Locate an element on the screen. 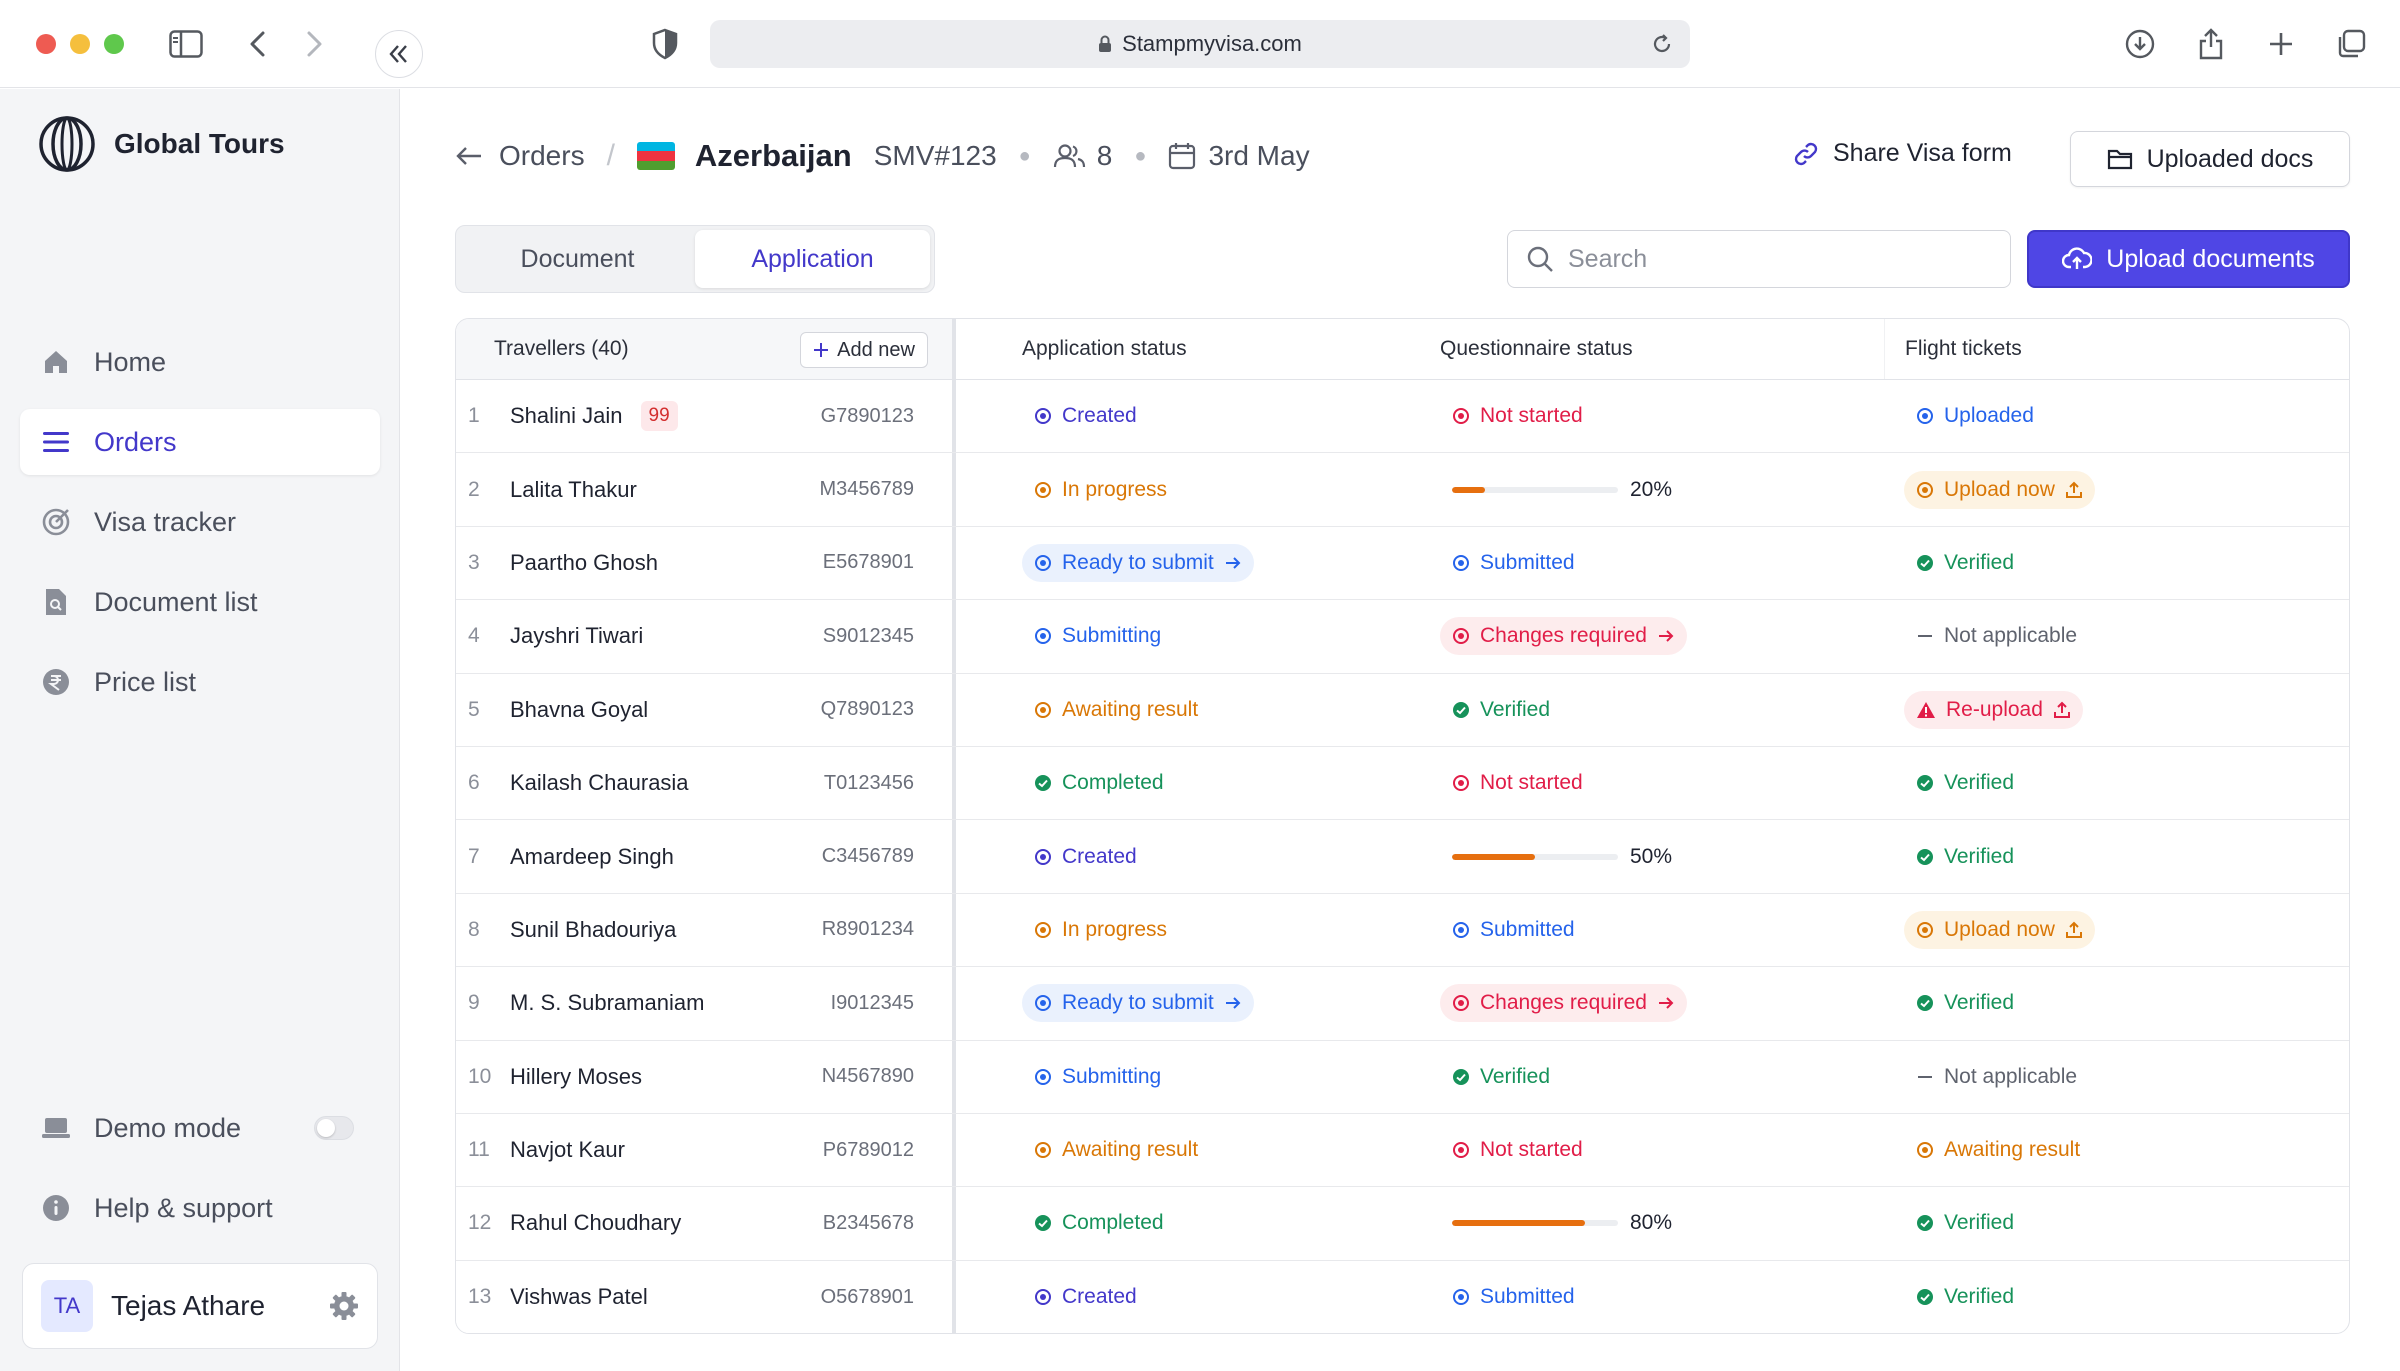 The height and width of the screenshot is (1371, 2400). upload-icon is located at coordinates (2062, 710).